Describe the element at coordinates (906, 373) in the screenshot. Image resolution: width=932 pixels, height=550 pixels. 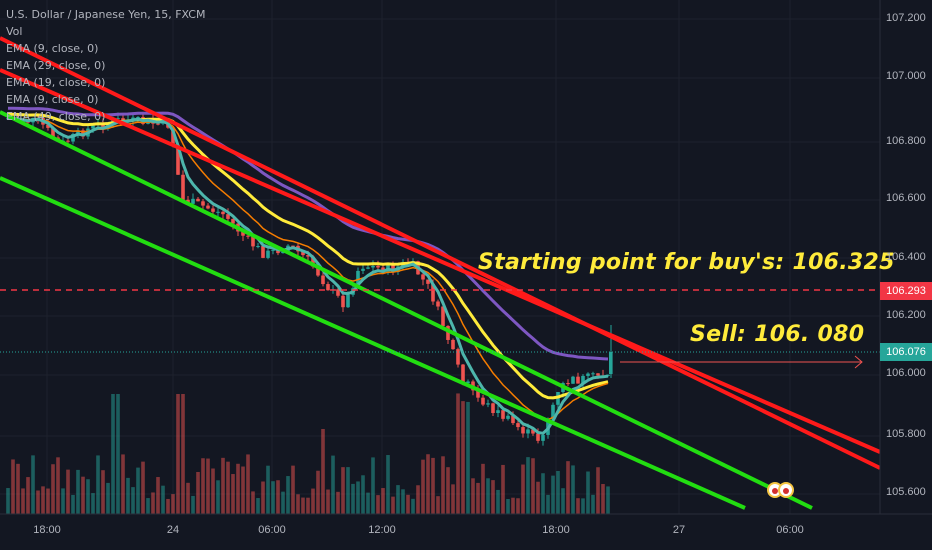
I see `y-tick-label: 106.000` at that location.